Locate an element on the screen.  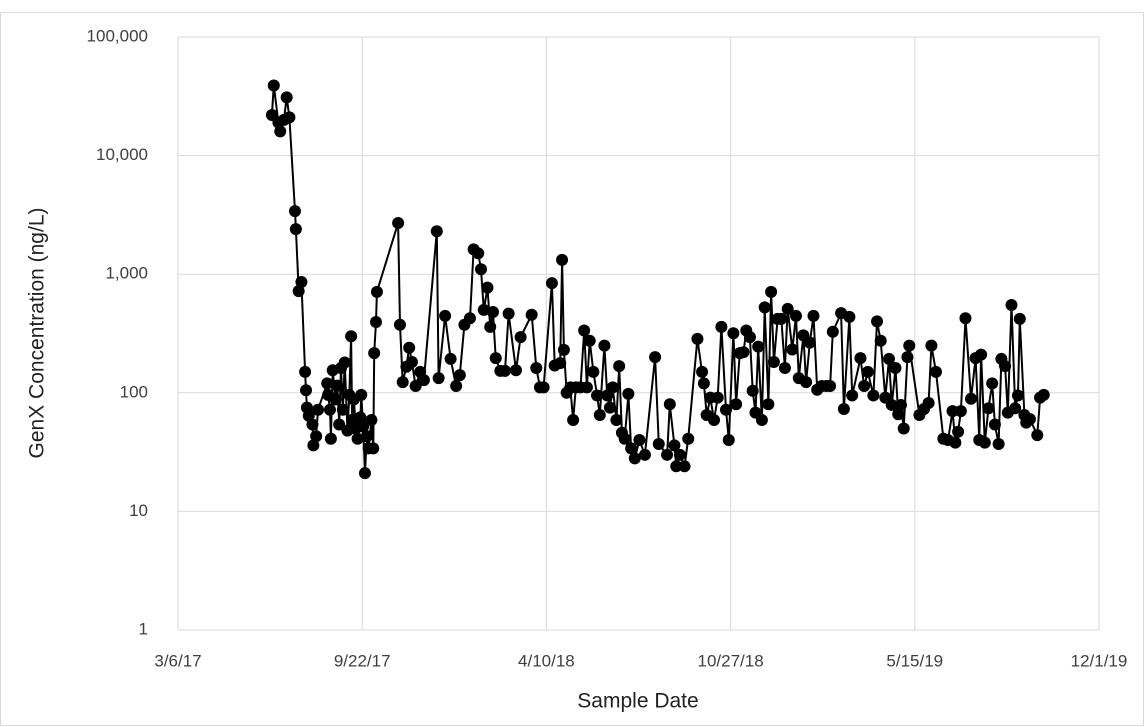
x-tick-label: 3/6/17 is located at coordinates (177, 660).